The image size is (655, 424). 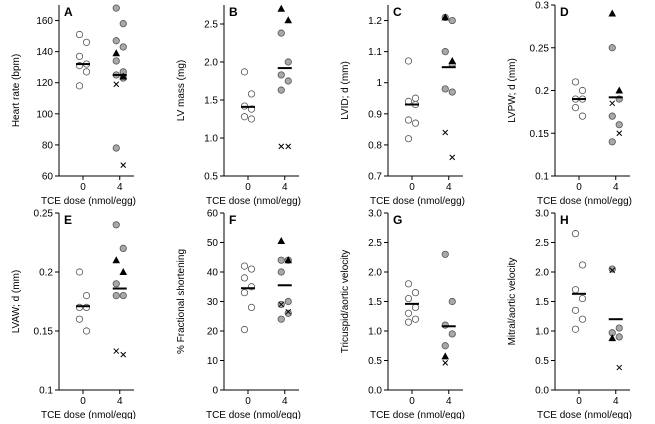 What do you see at coordinates (542, 177) in the screenshot?
I see `y-tick-label: 0.1` at bounding box center [542, 177].